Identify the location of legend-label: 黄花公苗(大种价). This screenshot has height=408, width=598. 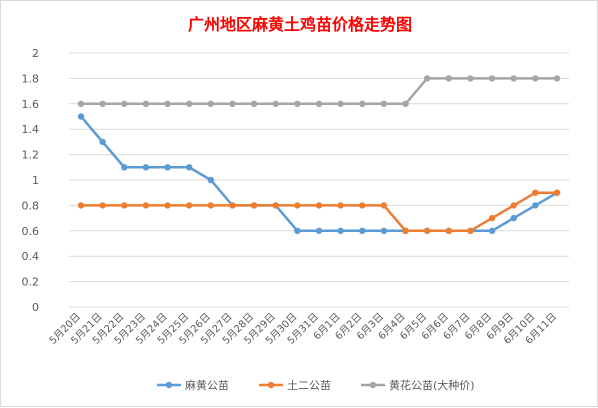
(432, 385).